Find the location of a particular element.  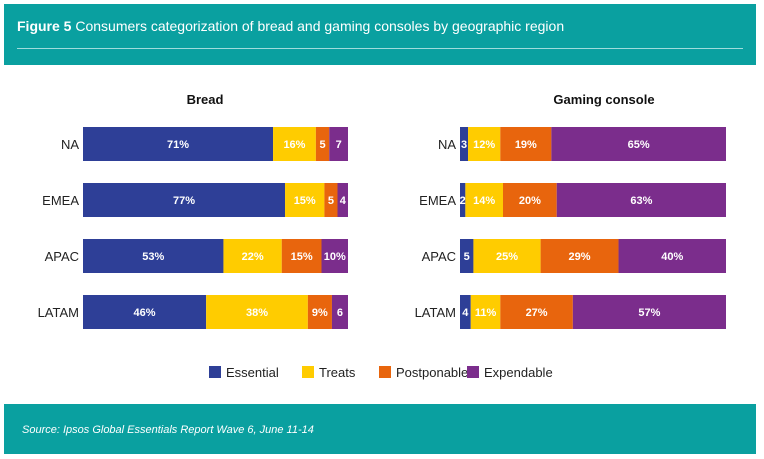

bread-bar-emea-expendable is located at coordinates (342, 200).